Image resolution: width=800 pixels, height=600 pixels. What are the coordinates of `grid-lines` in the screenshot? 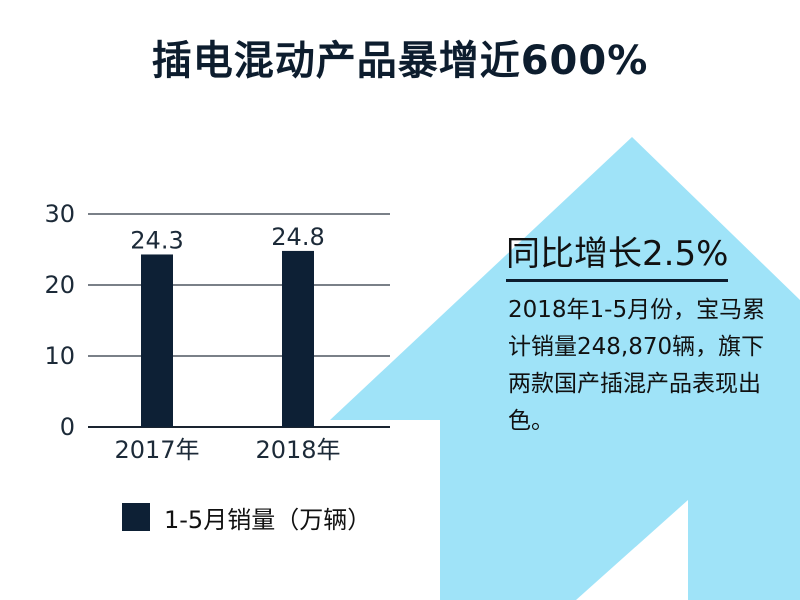 It's located at (239, 320).